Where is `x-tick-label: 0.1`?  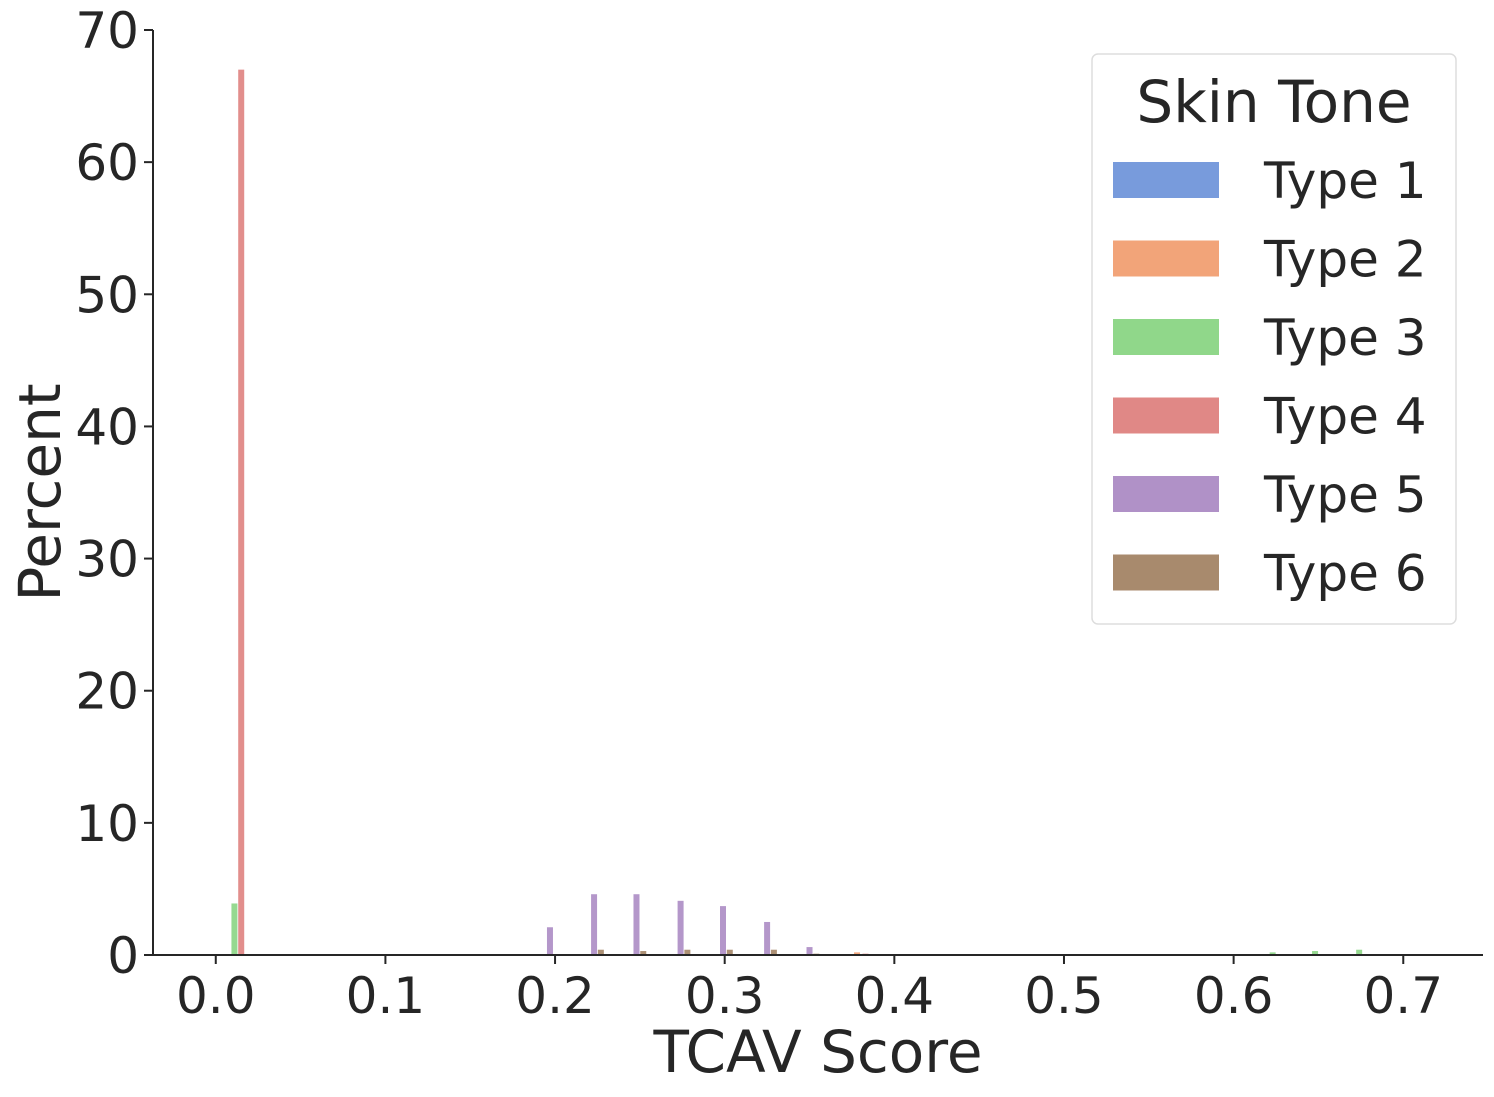 x-tick-label: 0.1 is located at coordinates (386, 996).